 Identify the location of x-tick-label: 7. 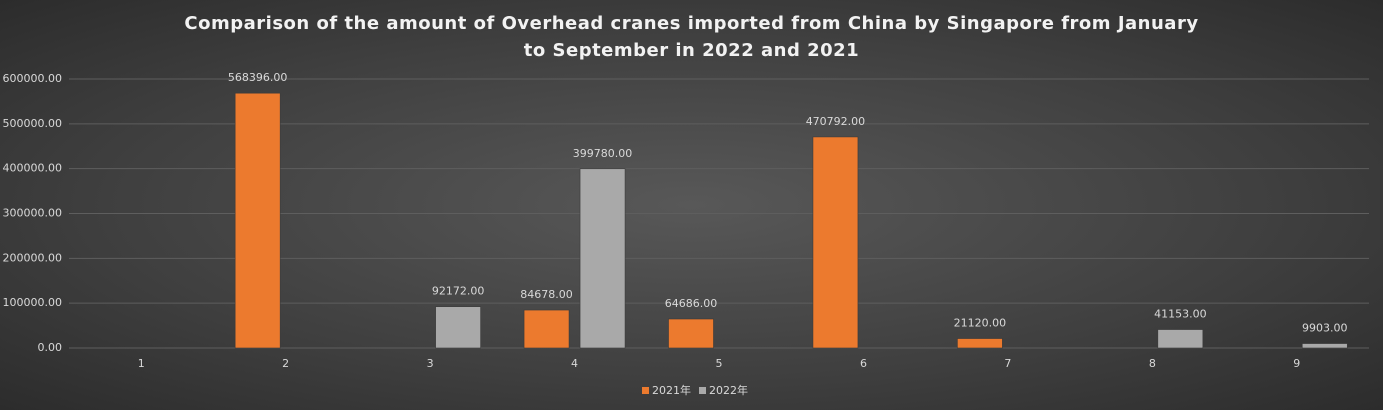
(1007, 363).